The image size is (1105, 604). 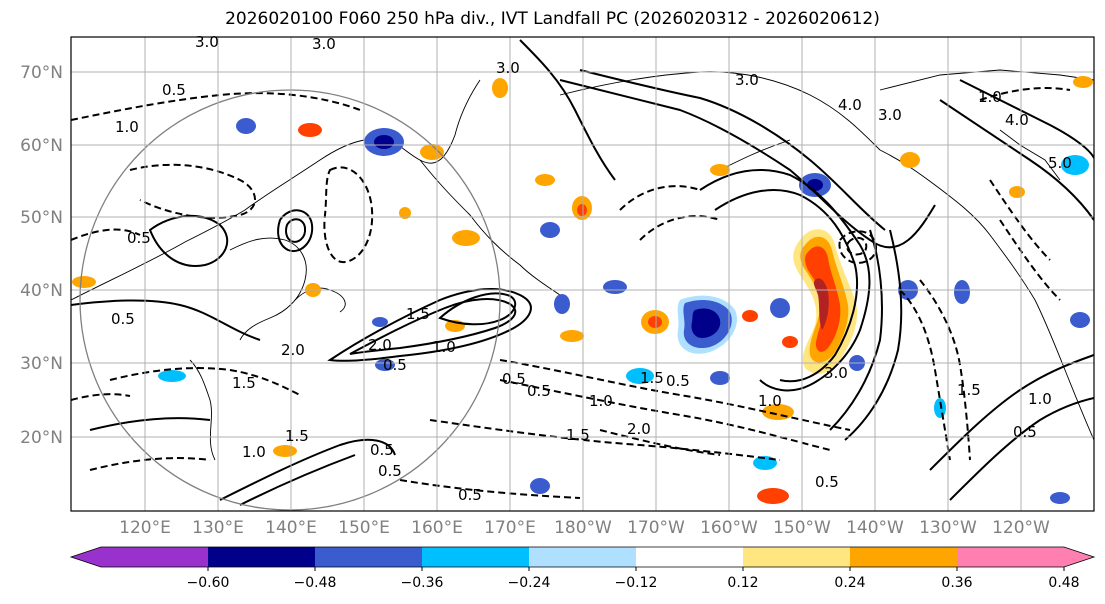 I want to click on lat-label: 30°N, so click(x=41, y=364).